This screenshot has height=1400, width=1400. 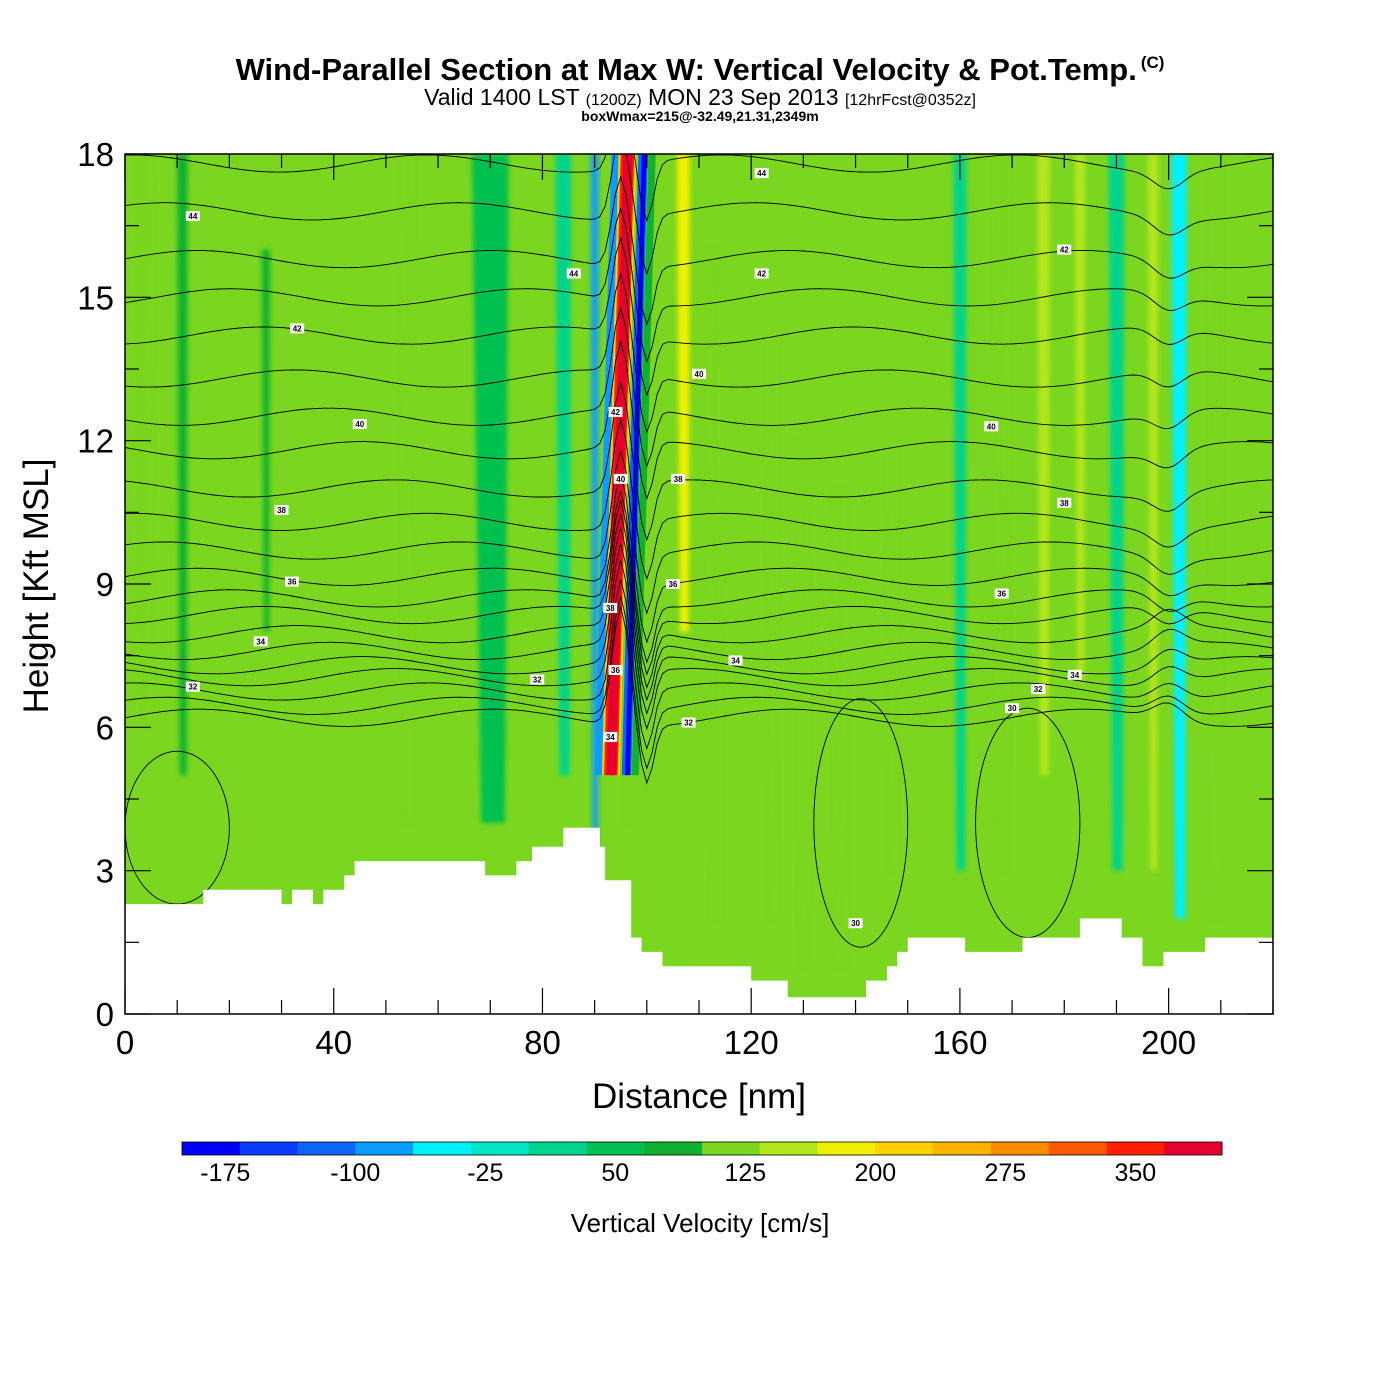 What do you see at coordinates (1001, 593) in the screenshot?
I see `contour-label: 36` at bounding box center [1001, 593].